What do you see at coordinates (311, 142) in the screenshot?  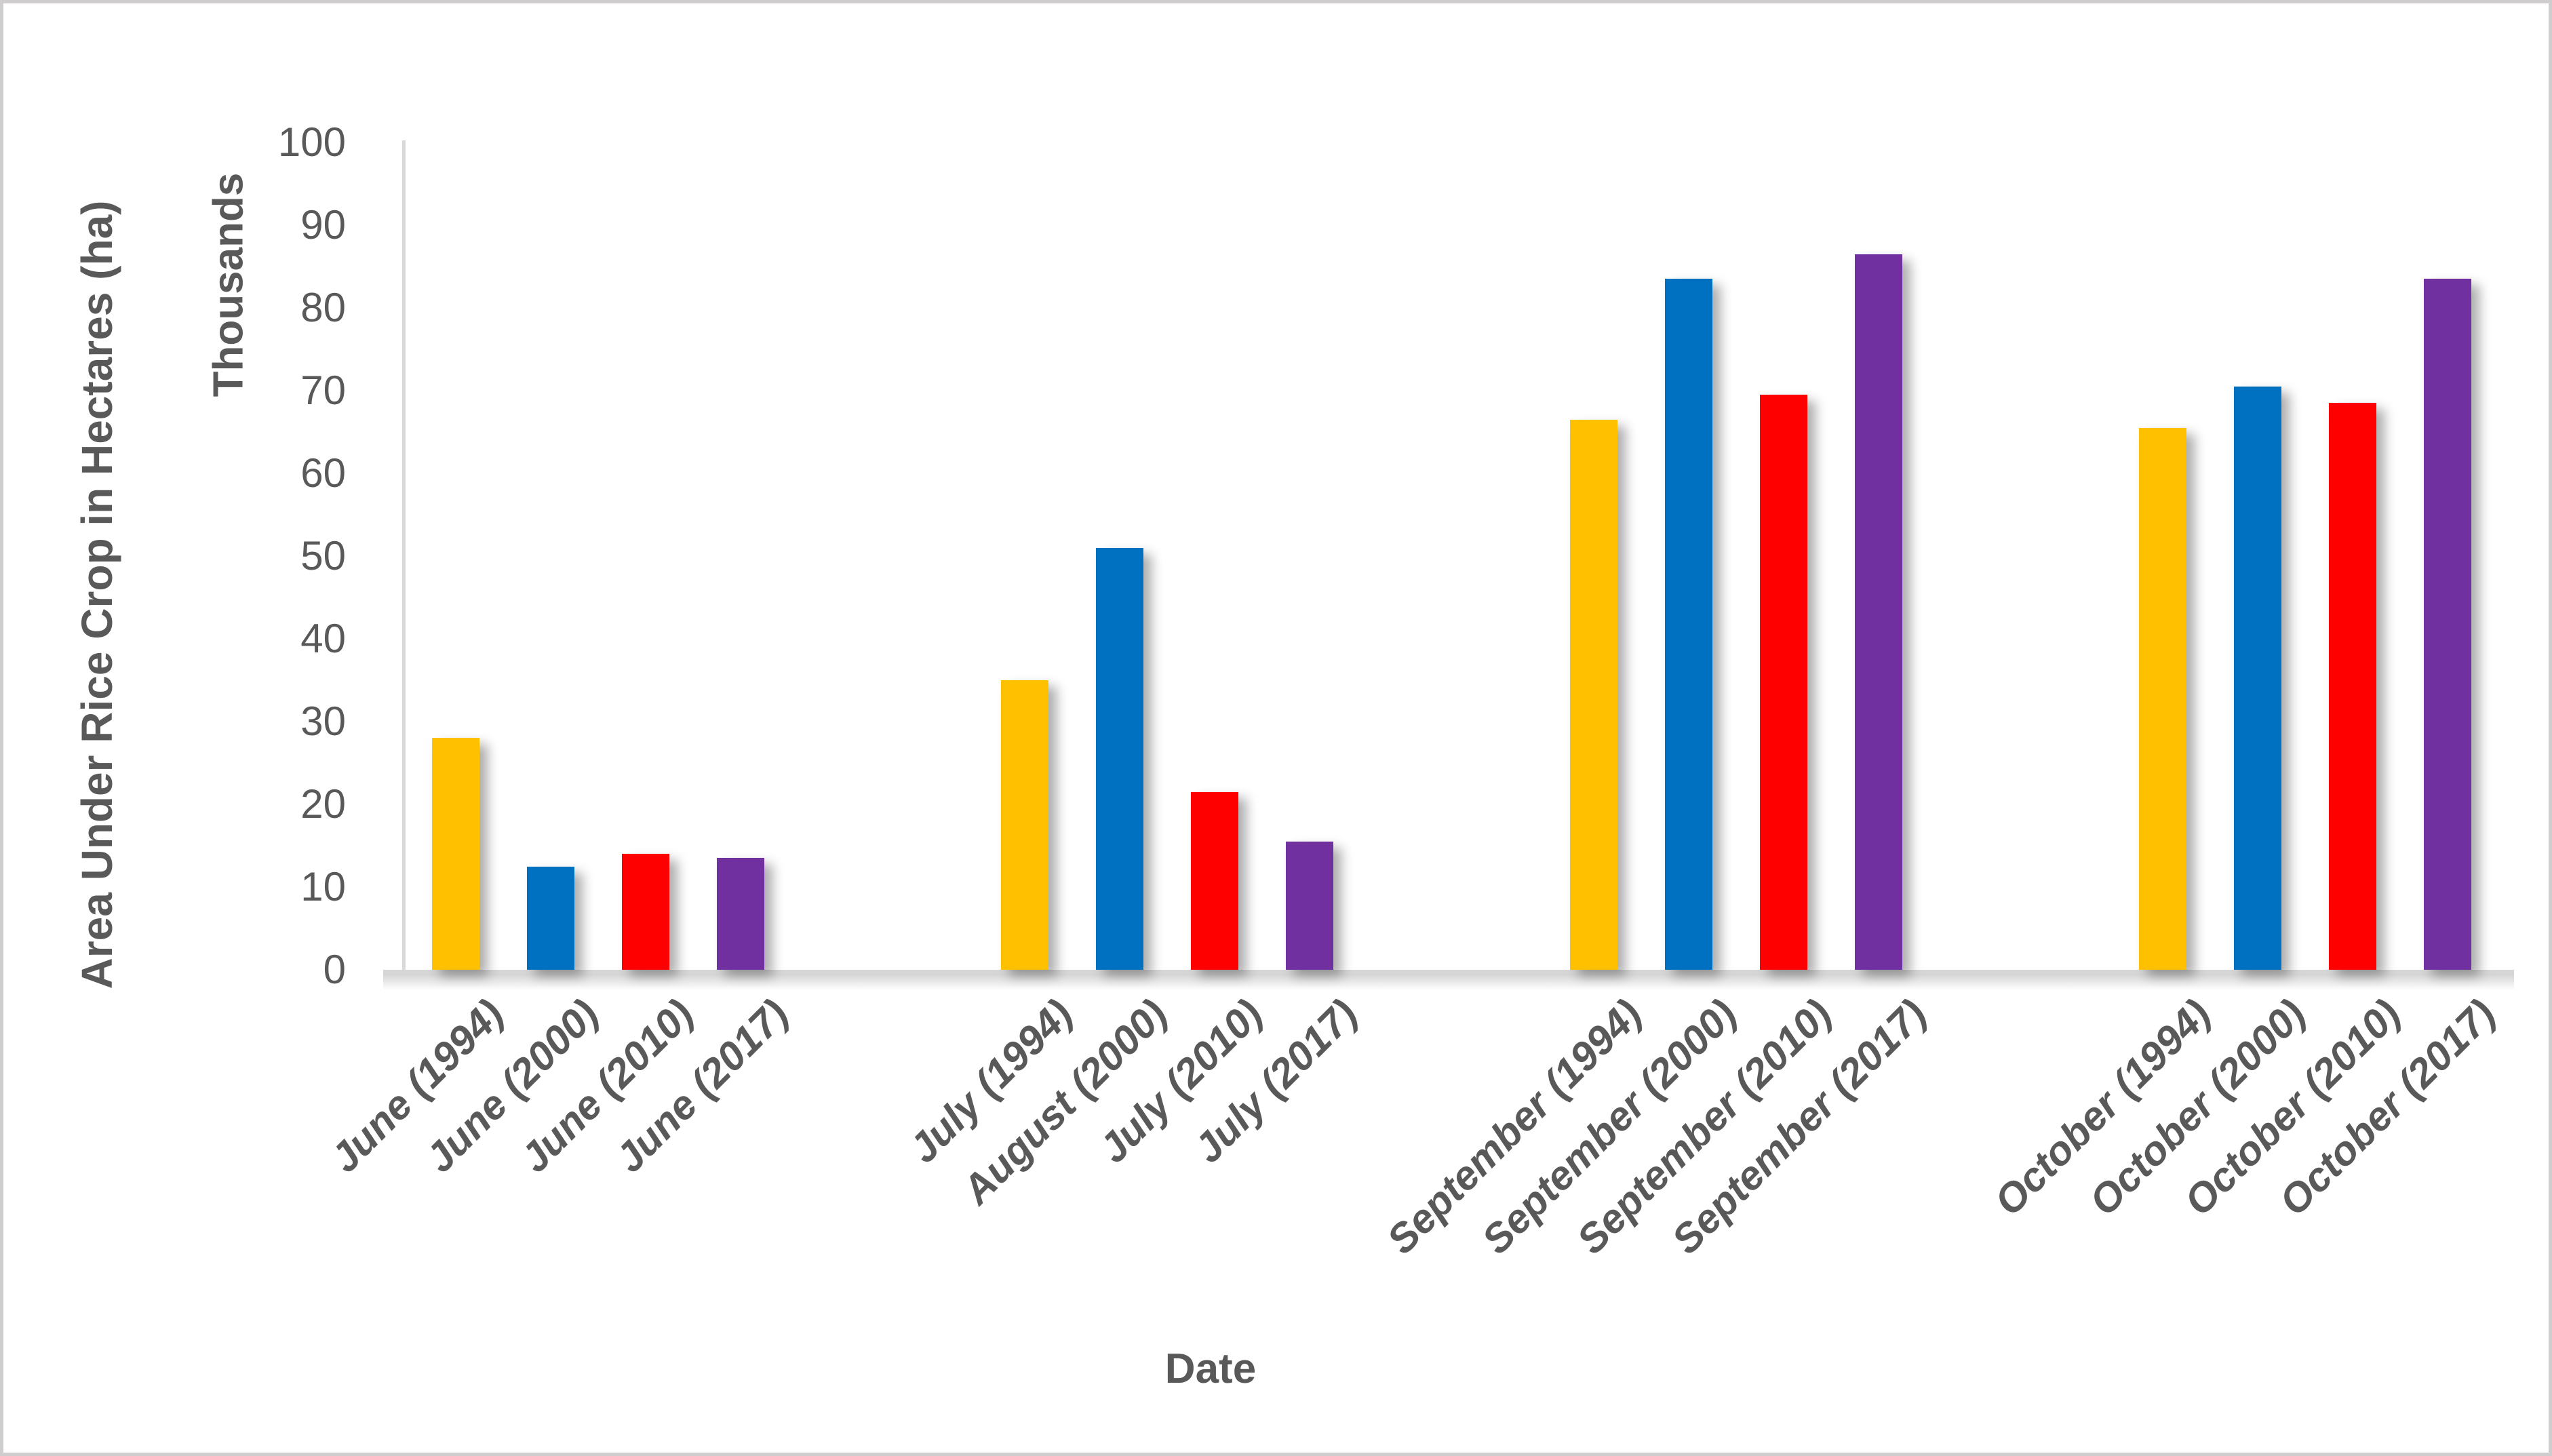 I see `y-tick-label: 100` at bounding box center [311, 142].